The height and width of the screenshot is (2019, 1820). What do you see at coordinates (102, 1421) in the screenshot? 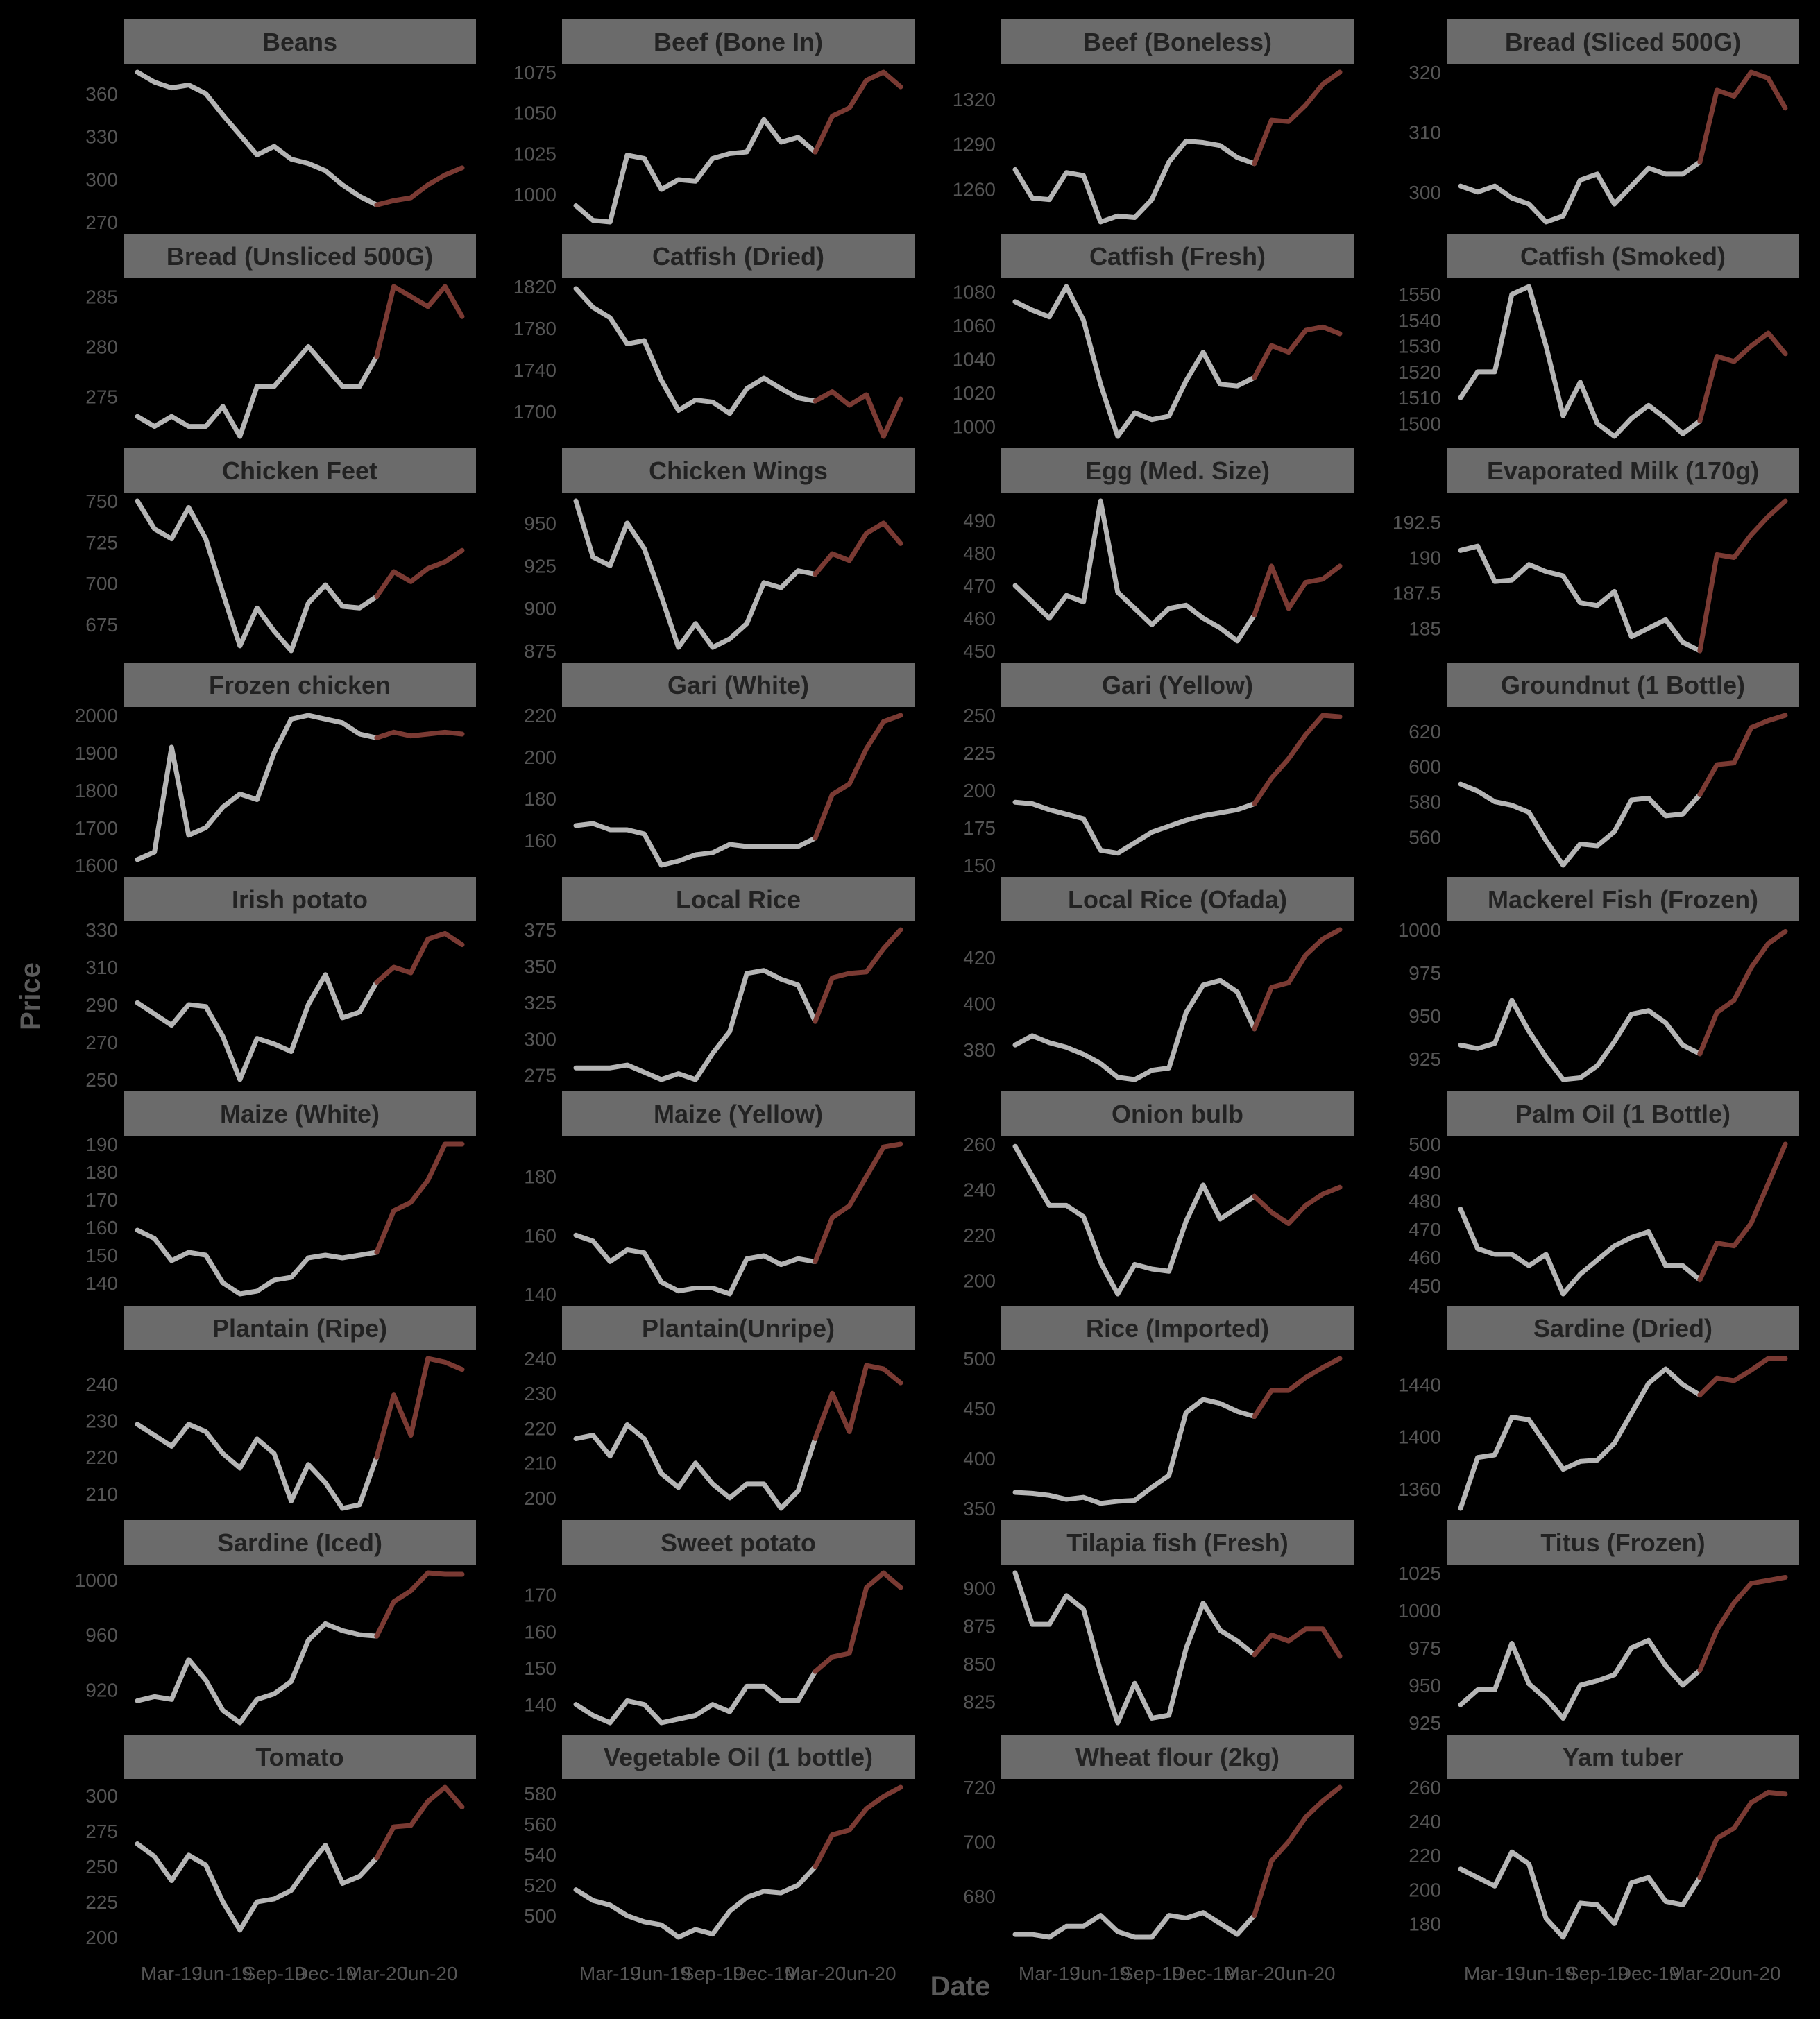
I see `y-tick-label: 230` at bounding box center [102, 1421].